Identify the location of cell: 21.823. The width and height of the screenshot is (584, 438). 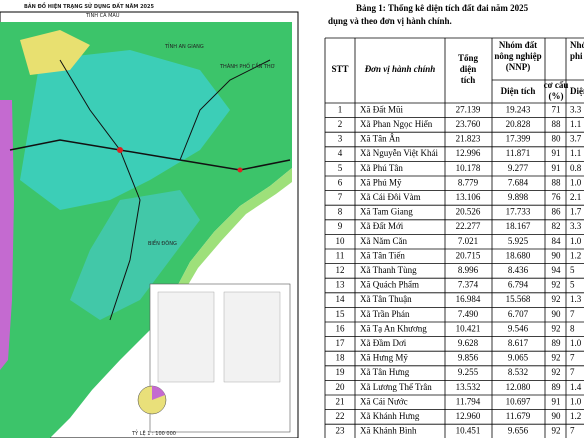
(468, 139).